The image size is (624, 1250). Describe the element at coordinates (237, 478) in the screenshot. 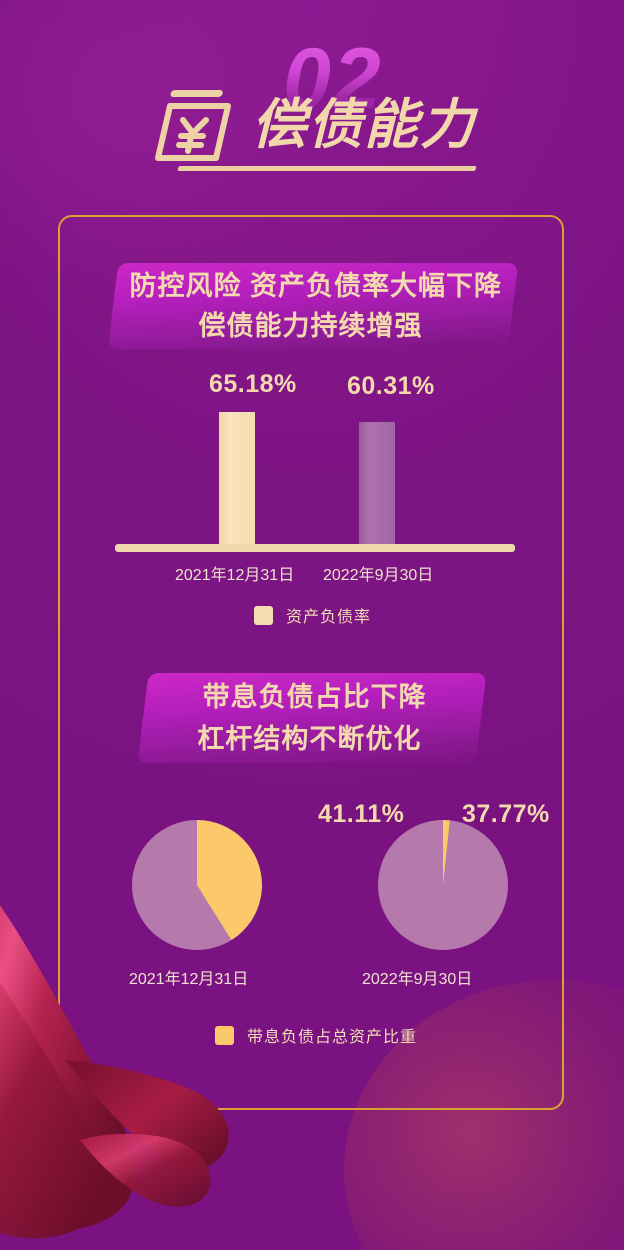

I see `bar-item-2021` at that location.